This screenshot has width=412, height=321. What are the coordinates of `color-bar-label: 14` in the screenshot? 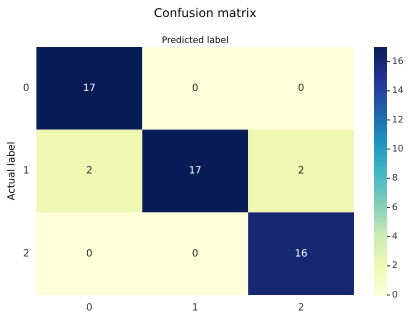 It's located at (398, 91).